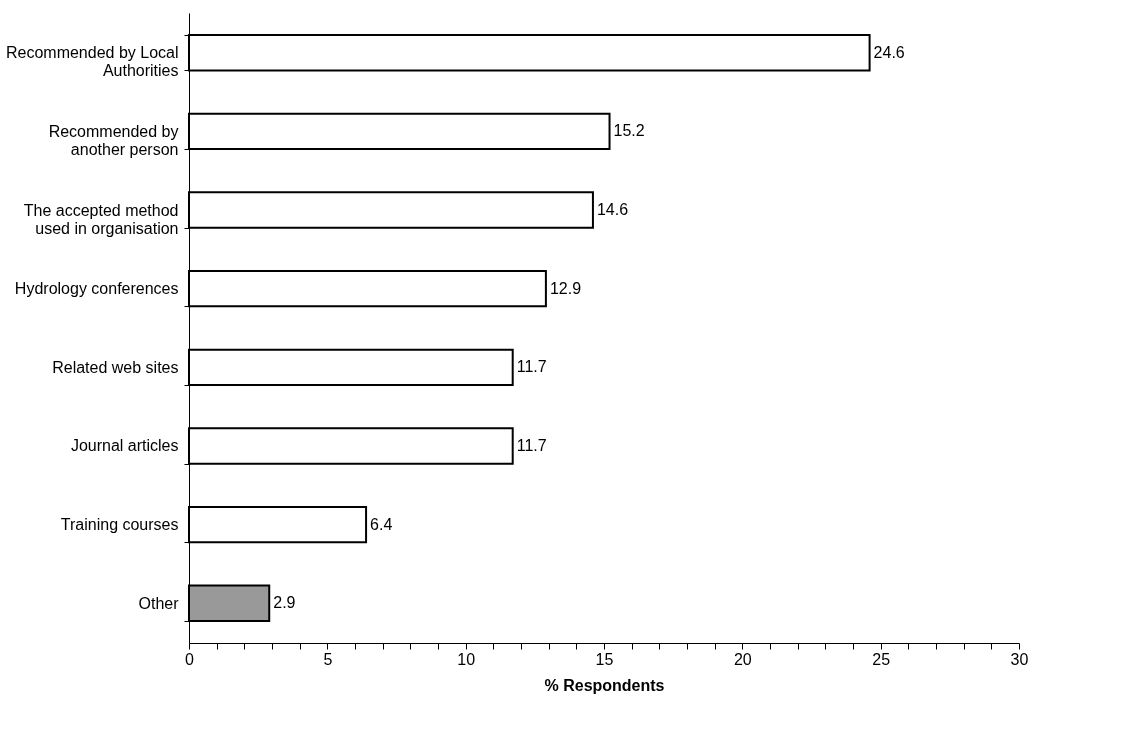 Image resolution: width=1131 pixels, height=754 pixels. Describe the element at coordinates (881, 659) in the screenshot. I see `x-tick-label: 25` at that location.